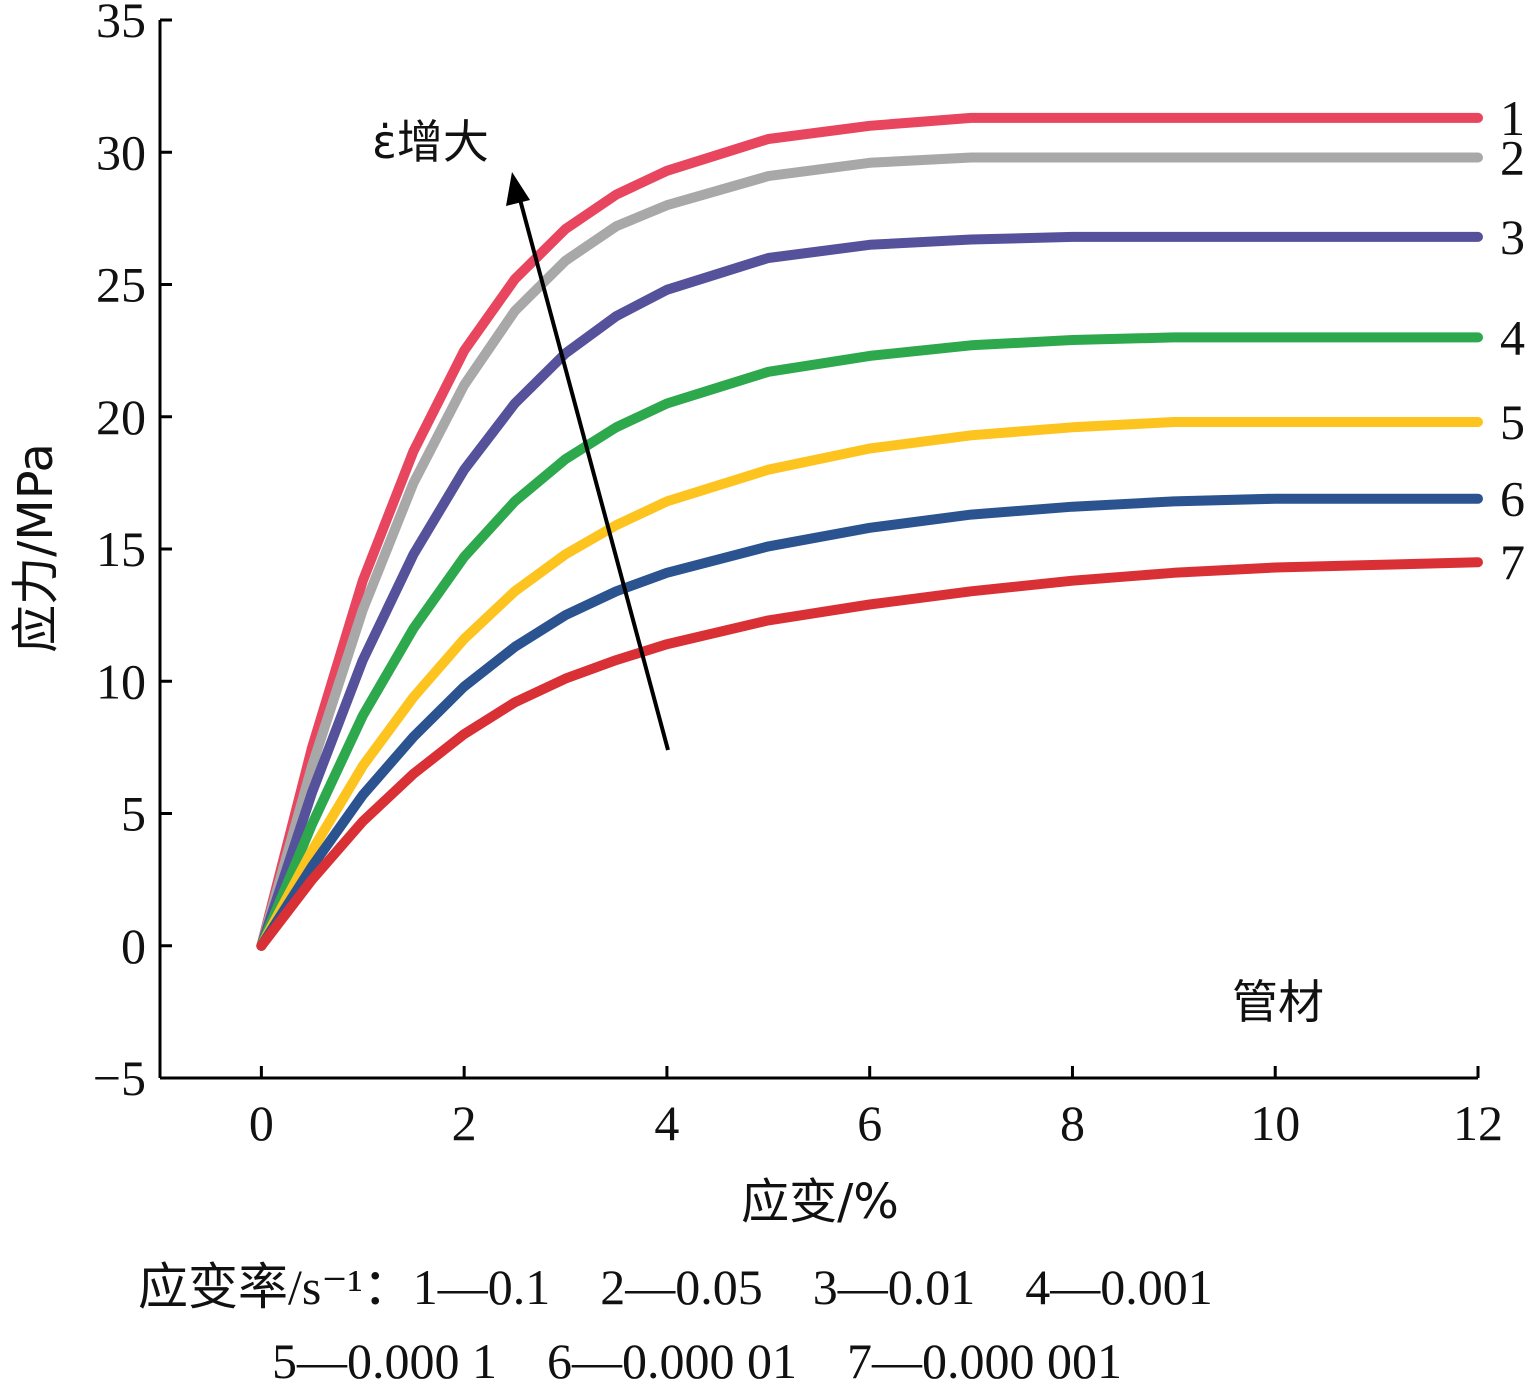  What do you see at coordinates (119, 1078) in the screenshot?
I see `y-tick-label: −5` at bounding box center [119, 1078].